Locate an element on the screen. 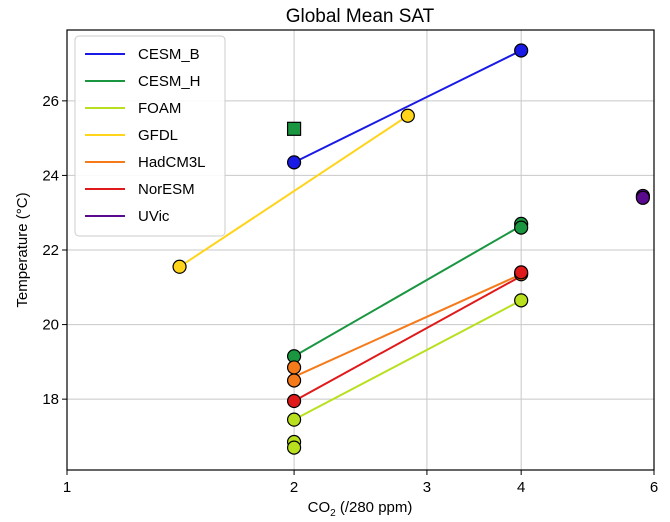  x-tick-label: 1 is located at coordinates (67, 487).